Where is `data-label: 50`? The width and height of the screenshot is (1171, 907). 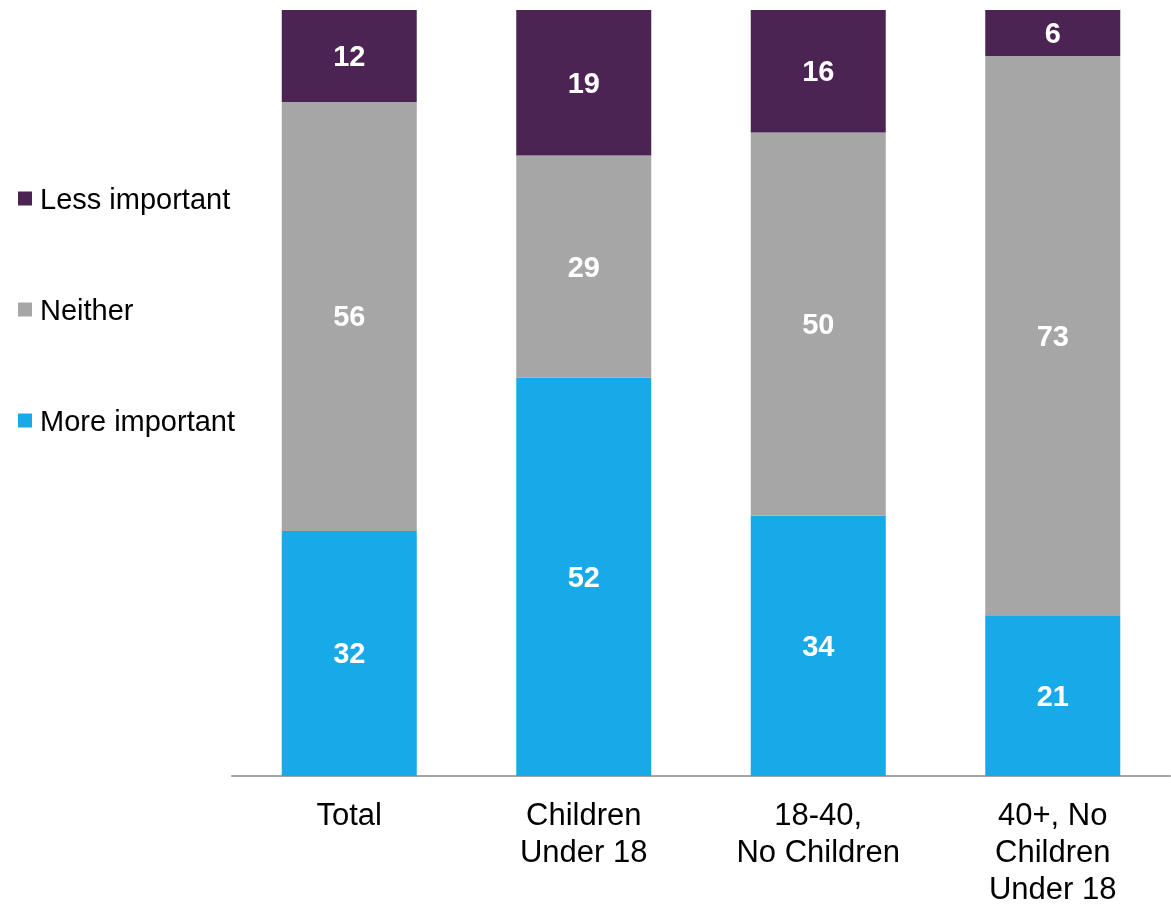
data-label: 50 is located at coordinates (818, 324).